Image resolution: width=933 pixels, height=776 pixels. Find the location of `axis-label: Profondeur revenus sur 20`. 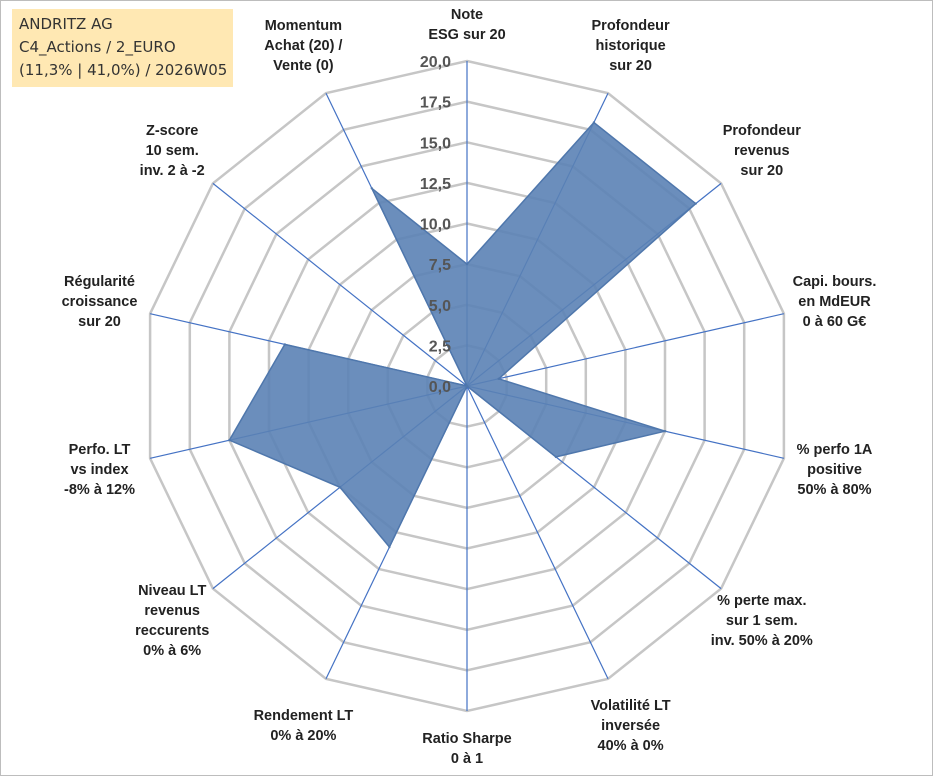

axis-label: Profondeur revenus sur 20 is located at coordinates (762, 151).